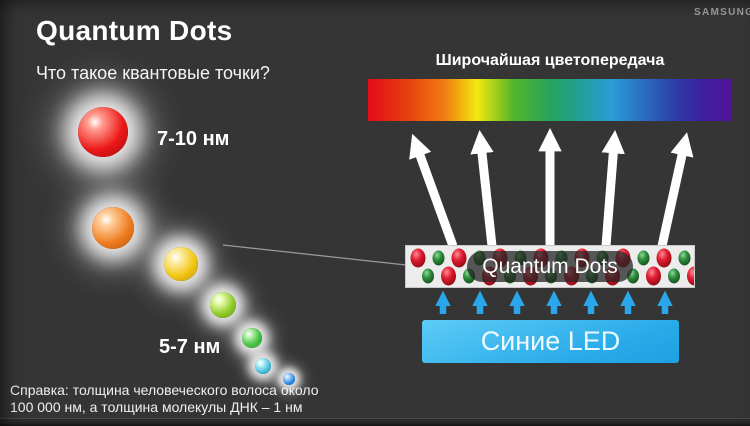 The image size is (750, 426). What do you see at coordinates (153, 73) in the screenshot?
I see `subtitle-question: Что такое квантовые точки?` at bounding box center [153, 73].